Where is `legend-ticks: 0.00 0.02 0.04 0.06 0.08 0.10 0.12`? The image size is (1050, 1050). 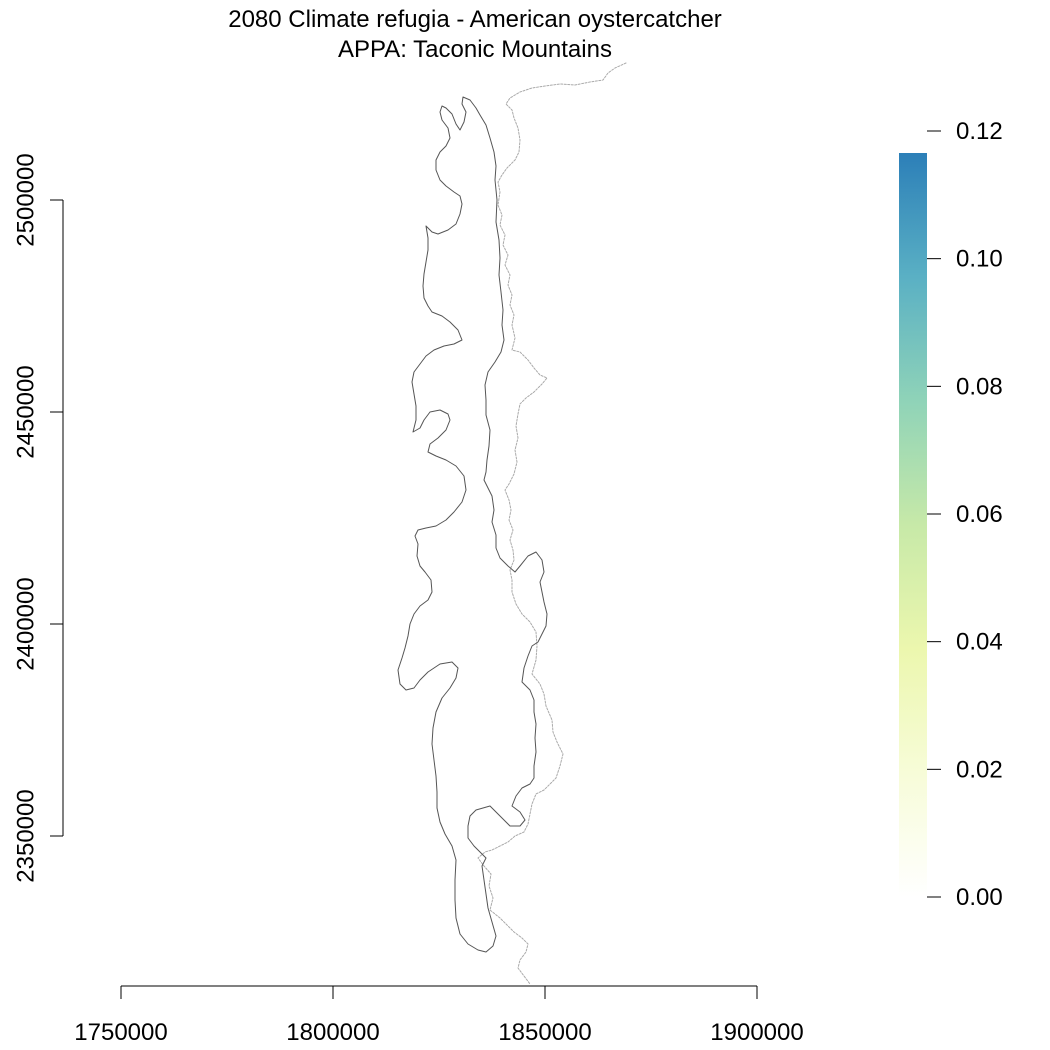 legend-ticks: 0.00 0.02 0.04 0.06 0.08 0.10 0.12 is located at coordinates (965, 514).